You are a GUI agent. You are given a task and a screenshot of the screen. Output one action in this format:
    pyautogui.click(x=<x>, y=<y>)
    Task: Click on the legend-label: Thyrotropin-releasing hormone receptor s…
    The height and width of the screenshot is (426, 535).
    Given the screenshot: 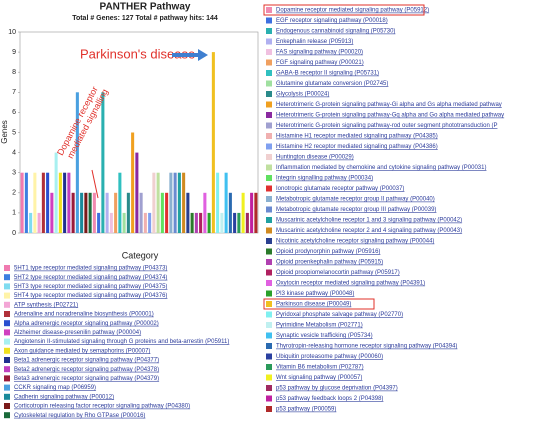 What is the action you would take?
    pyautogui.click(x=366, y=347)
    